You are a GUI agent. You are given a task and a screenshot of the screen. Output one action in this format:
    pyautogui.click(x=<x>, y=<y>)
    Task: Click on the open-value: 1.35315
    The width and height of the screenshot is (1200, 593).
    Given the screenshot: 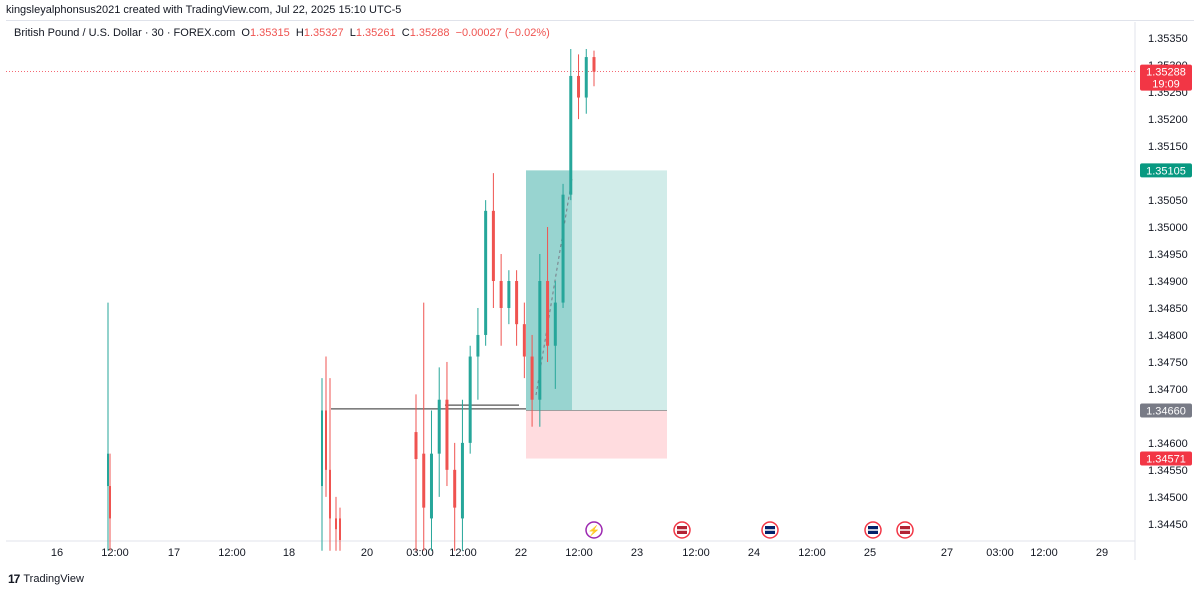 What is the action you would take?
    pyautogui.click(x=269, y=33)
    